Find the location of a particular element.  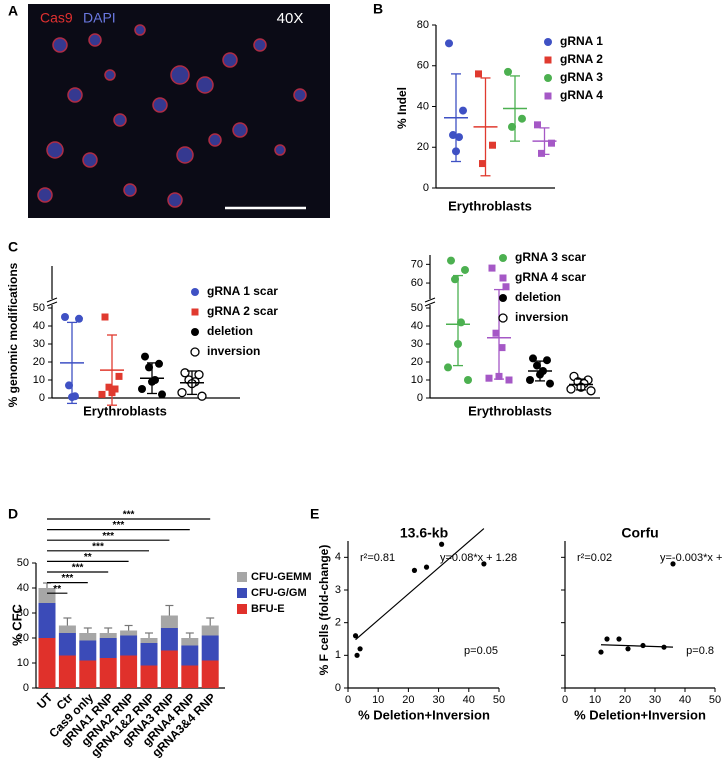

chart-title: 13.6-kb is located at coordinates (424, 533).